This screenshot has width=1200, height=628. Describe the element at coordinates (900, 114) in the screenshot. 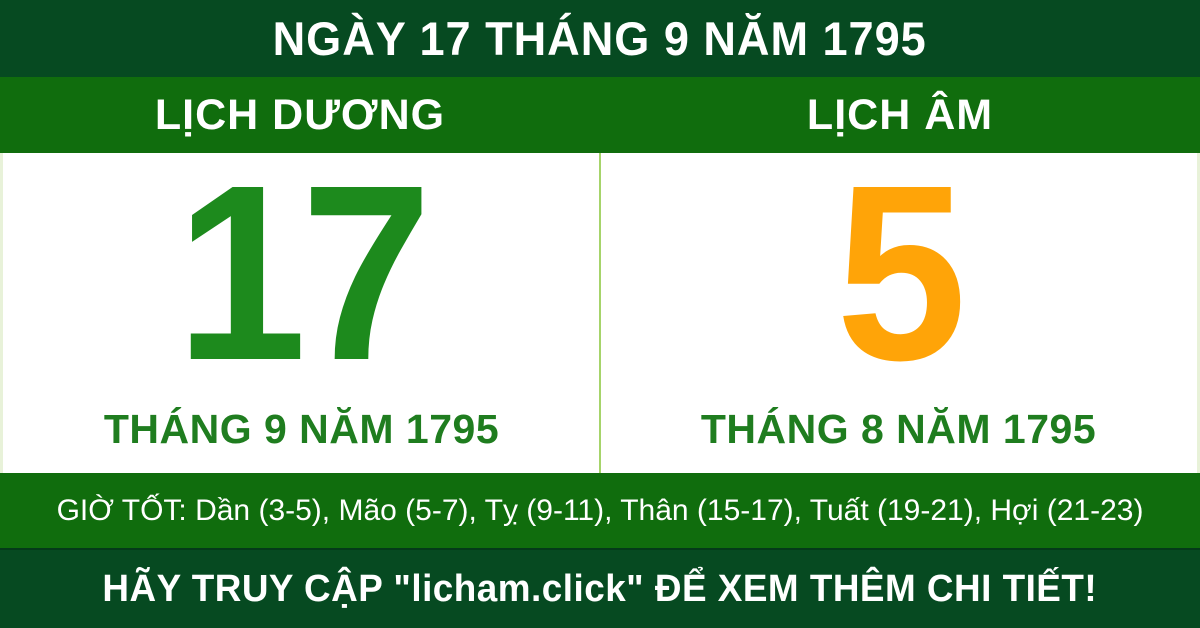

I see `lunar-calendar-label: LỊCH ÂM` at that location.